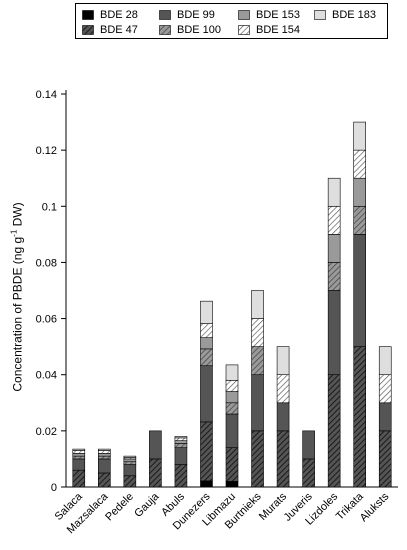  Describe the element at coordinates (46, 151) in the screenshot. I see `y-tick-label: 0.12` at that location.